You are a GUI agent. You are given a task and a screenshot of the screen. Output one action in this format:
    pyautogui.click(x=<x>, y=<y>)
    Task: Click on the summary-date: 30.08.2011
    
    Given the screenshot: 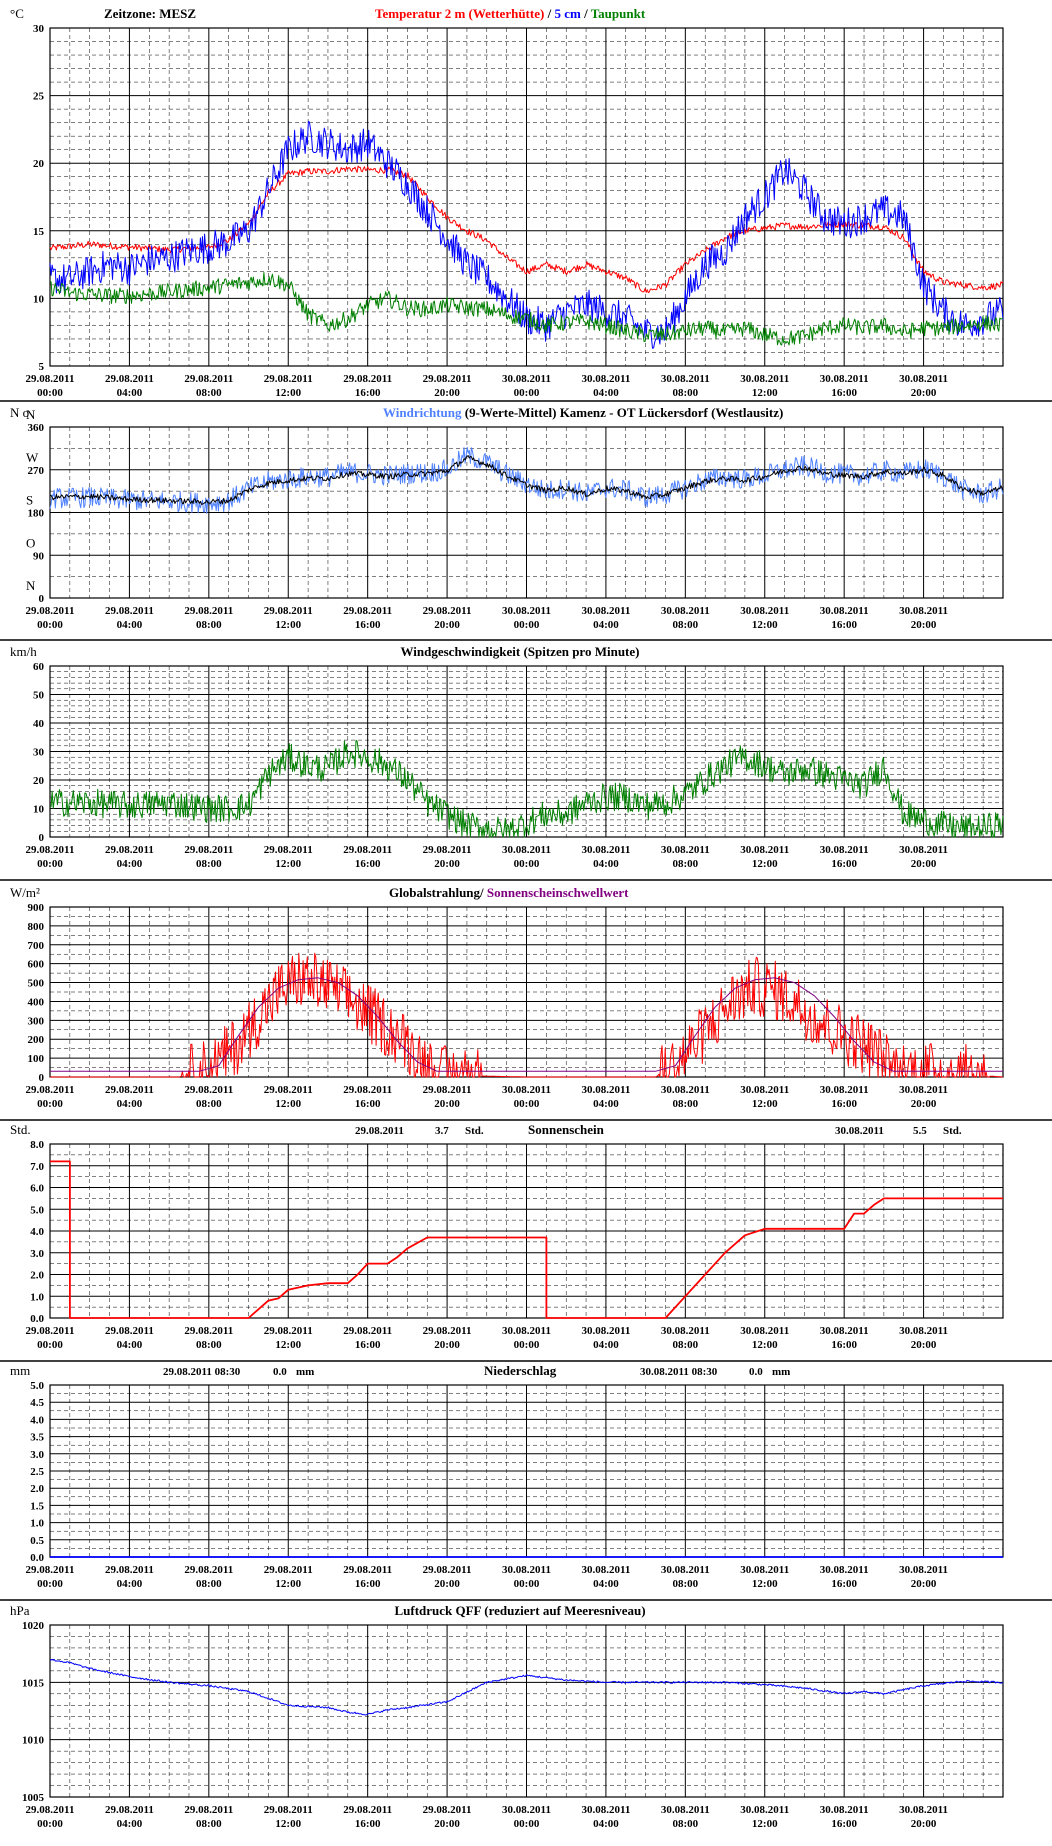 What is the action you would take?
    pyautogui.click(x=859, y=1131)
    